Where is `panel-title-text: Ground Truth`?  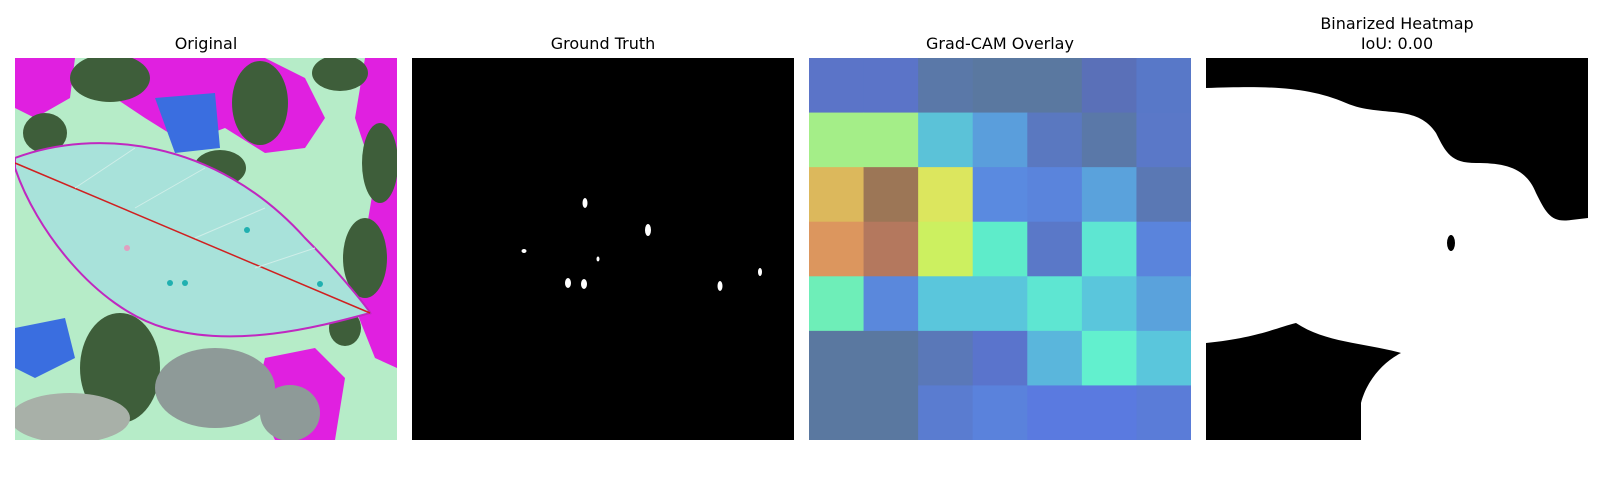 panel-title-text: Ground Truth is located at coordinates (603, 43).